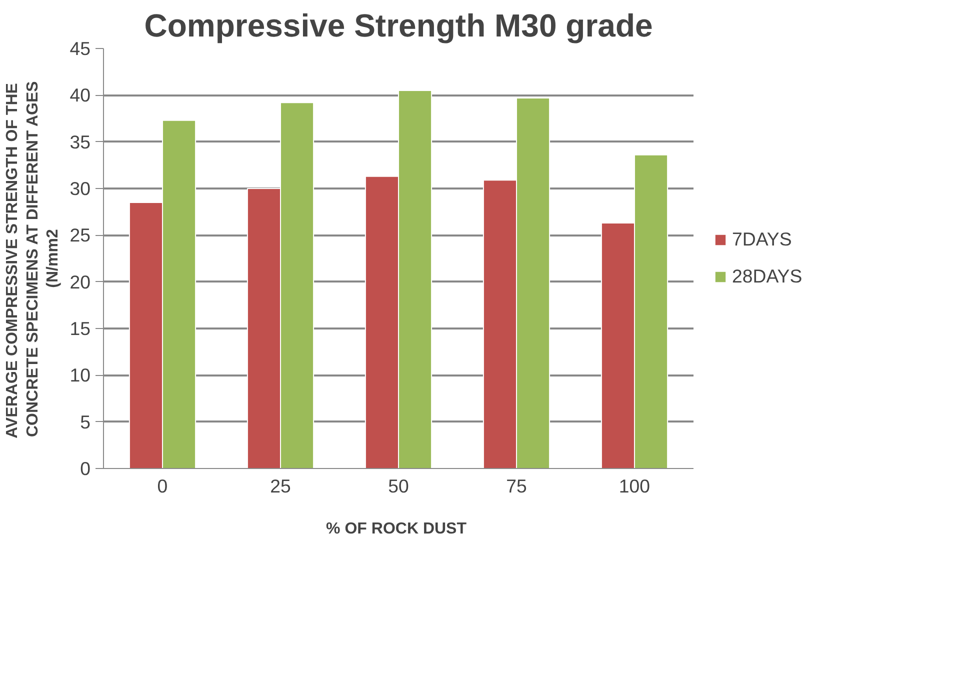 Image resolution: width=958 pixels, height=673 pixels. I want to click on legend-label: 7DAYS, so click(762, 239).